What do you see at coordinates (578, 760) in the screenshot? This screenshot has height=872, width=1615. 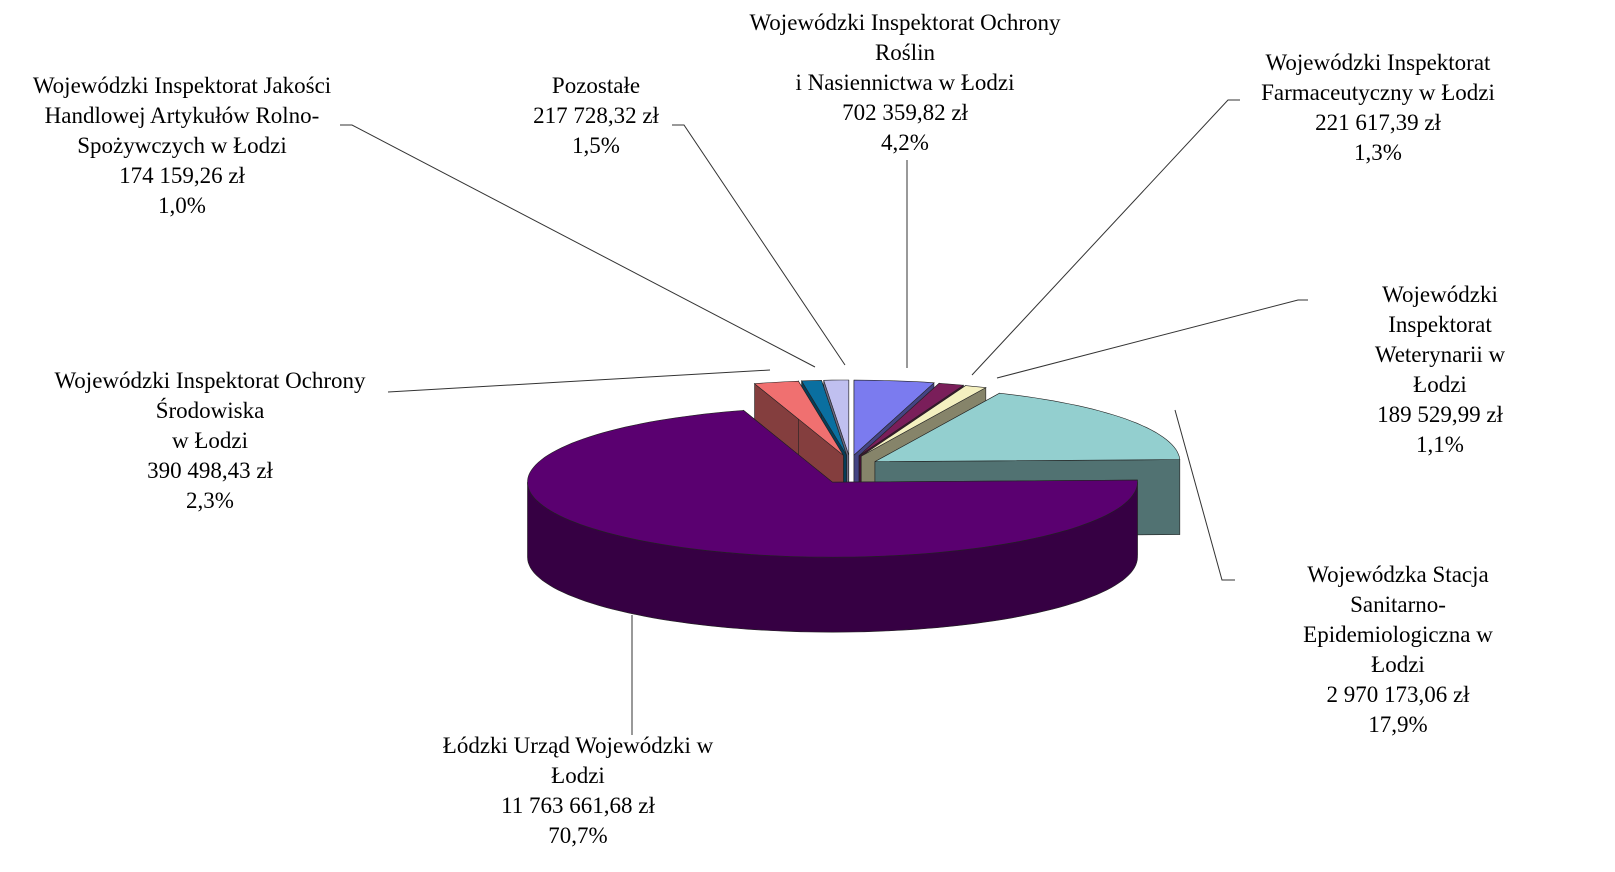 I see `category-name: Łódzki Urząd Wojewódzki w Łodzi` at bounding box center [578, 760].